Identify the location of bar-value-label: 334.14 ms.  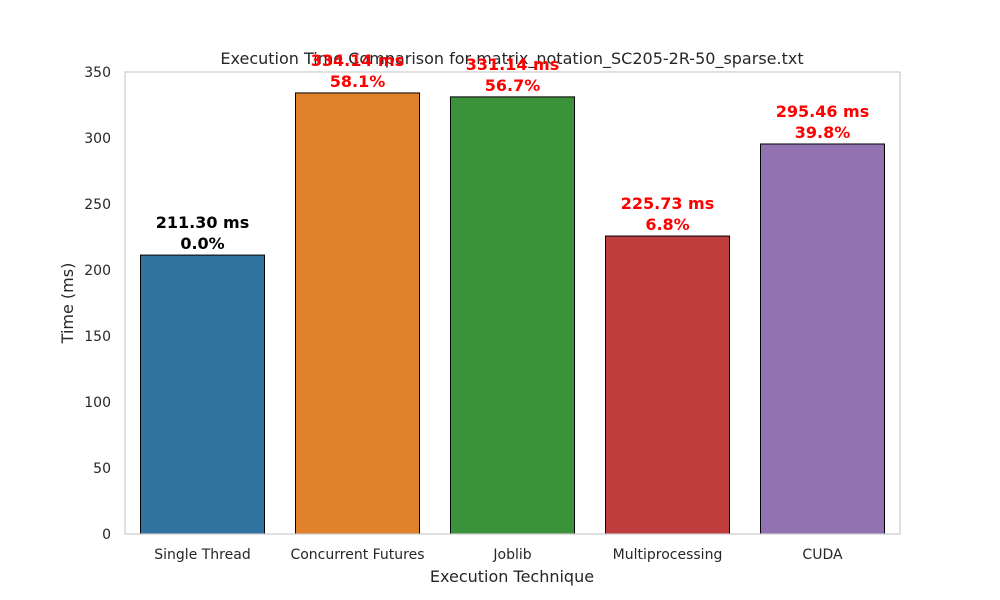
(358, 60).